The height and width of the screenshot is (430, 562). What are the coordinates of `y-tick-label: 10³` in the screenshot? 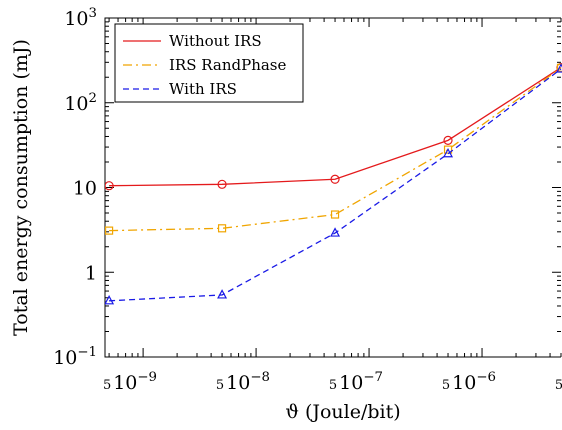 It's located at (80, 18).